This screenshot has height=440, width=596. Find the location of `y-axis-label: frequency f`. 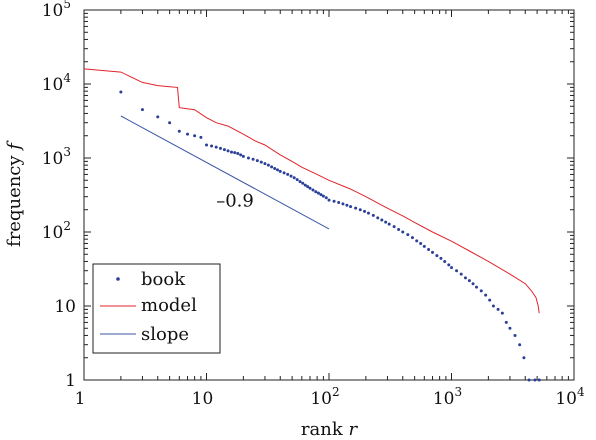

y-axis-label: frequency f is located at coordinates (14, 193).